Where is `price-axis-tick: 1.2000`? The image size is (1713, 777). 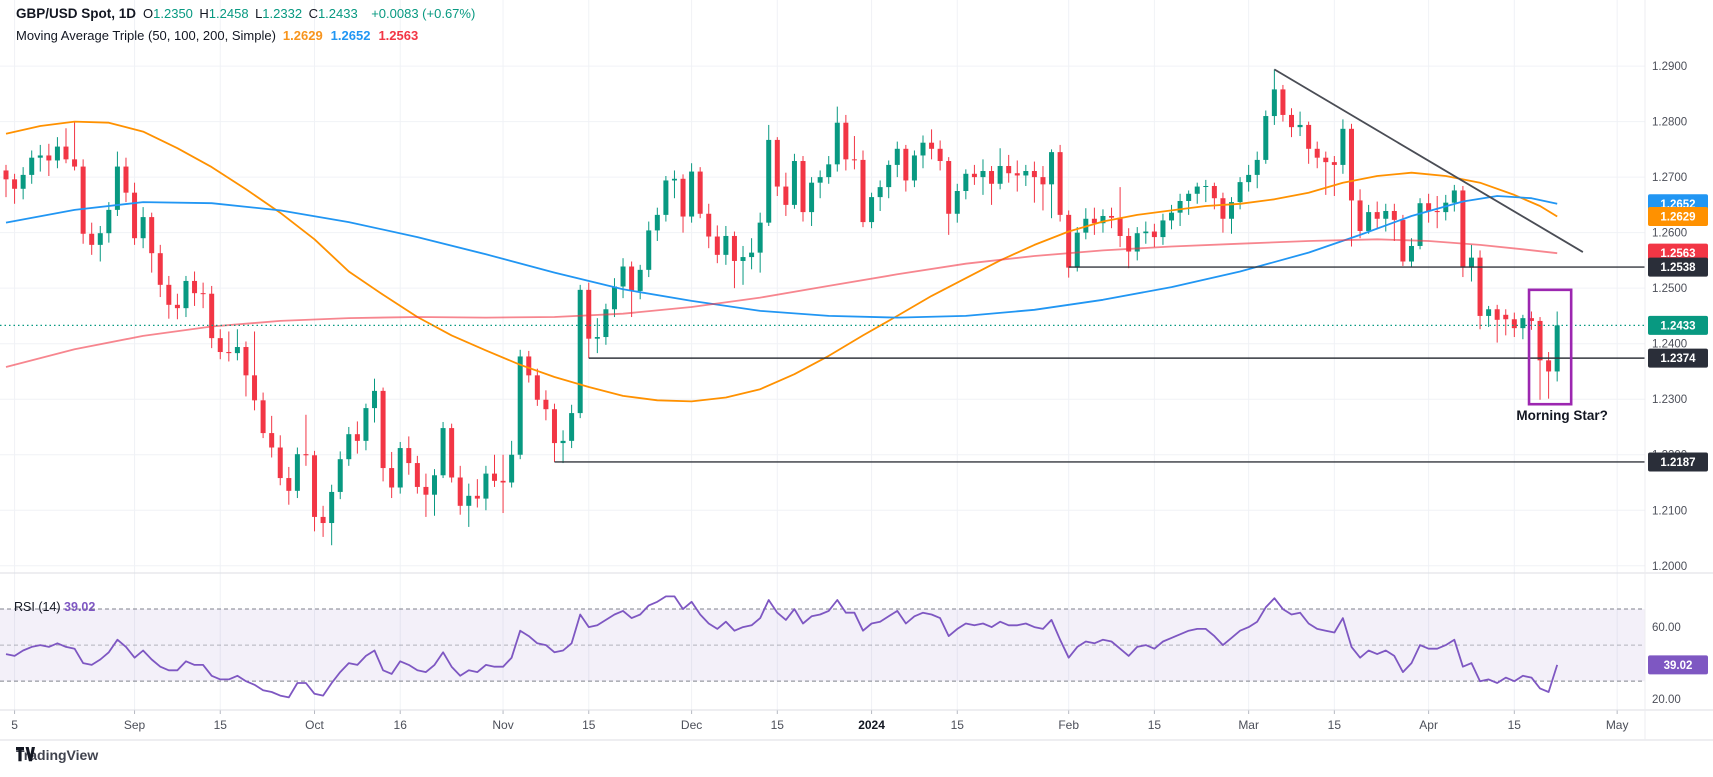
price-axis-tick: 1.2000 is located at coordinates (1669, 567).